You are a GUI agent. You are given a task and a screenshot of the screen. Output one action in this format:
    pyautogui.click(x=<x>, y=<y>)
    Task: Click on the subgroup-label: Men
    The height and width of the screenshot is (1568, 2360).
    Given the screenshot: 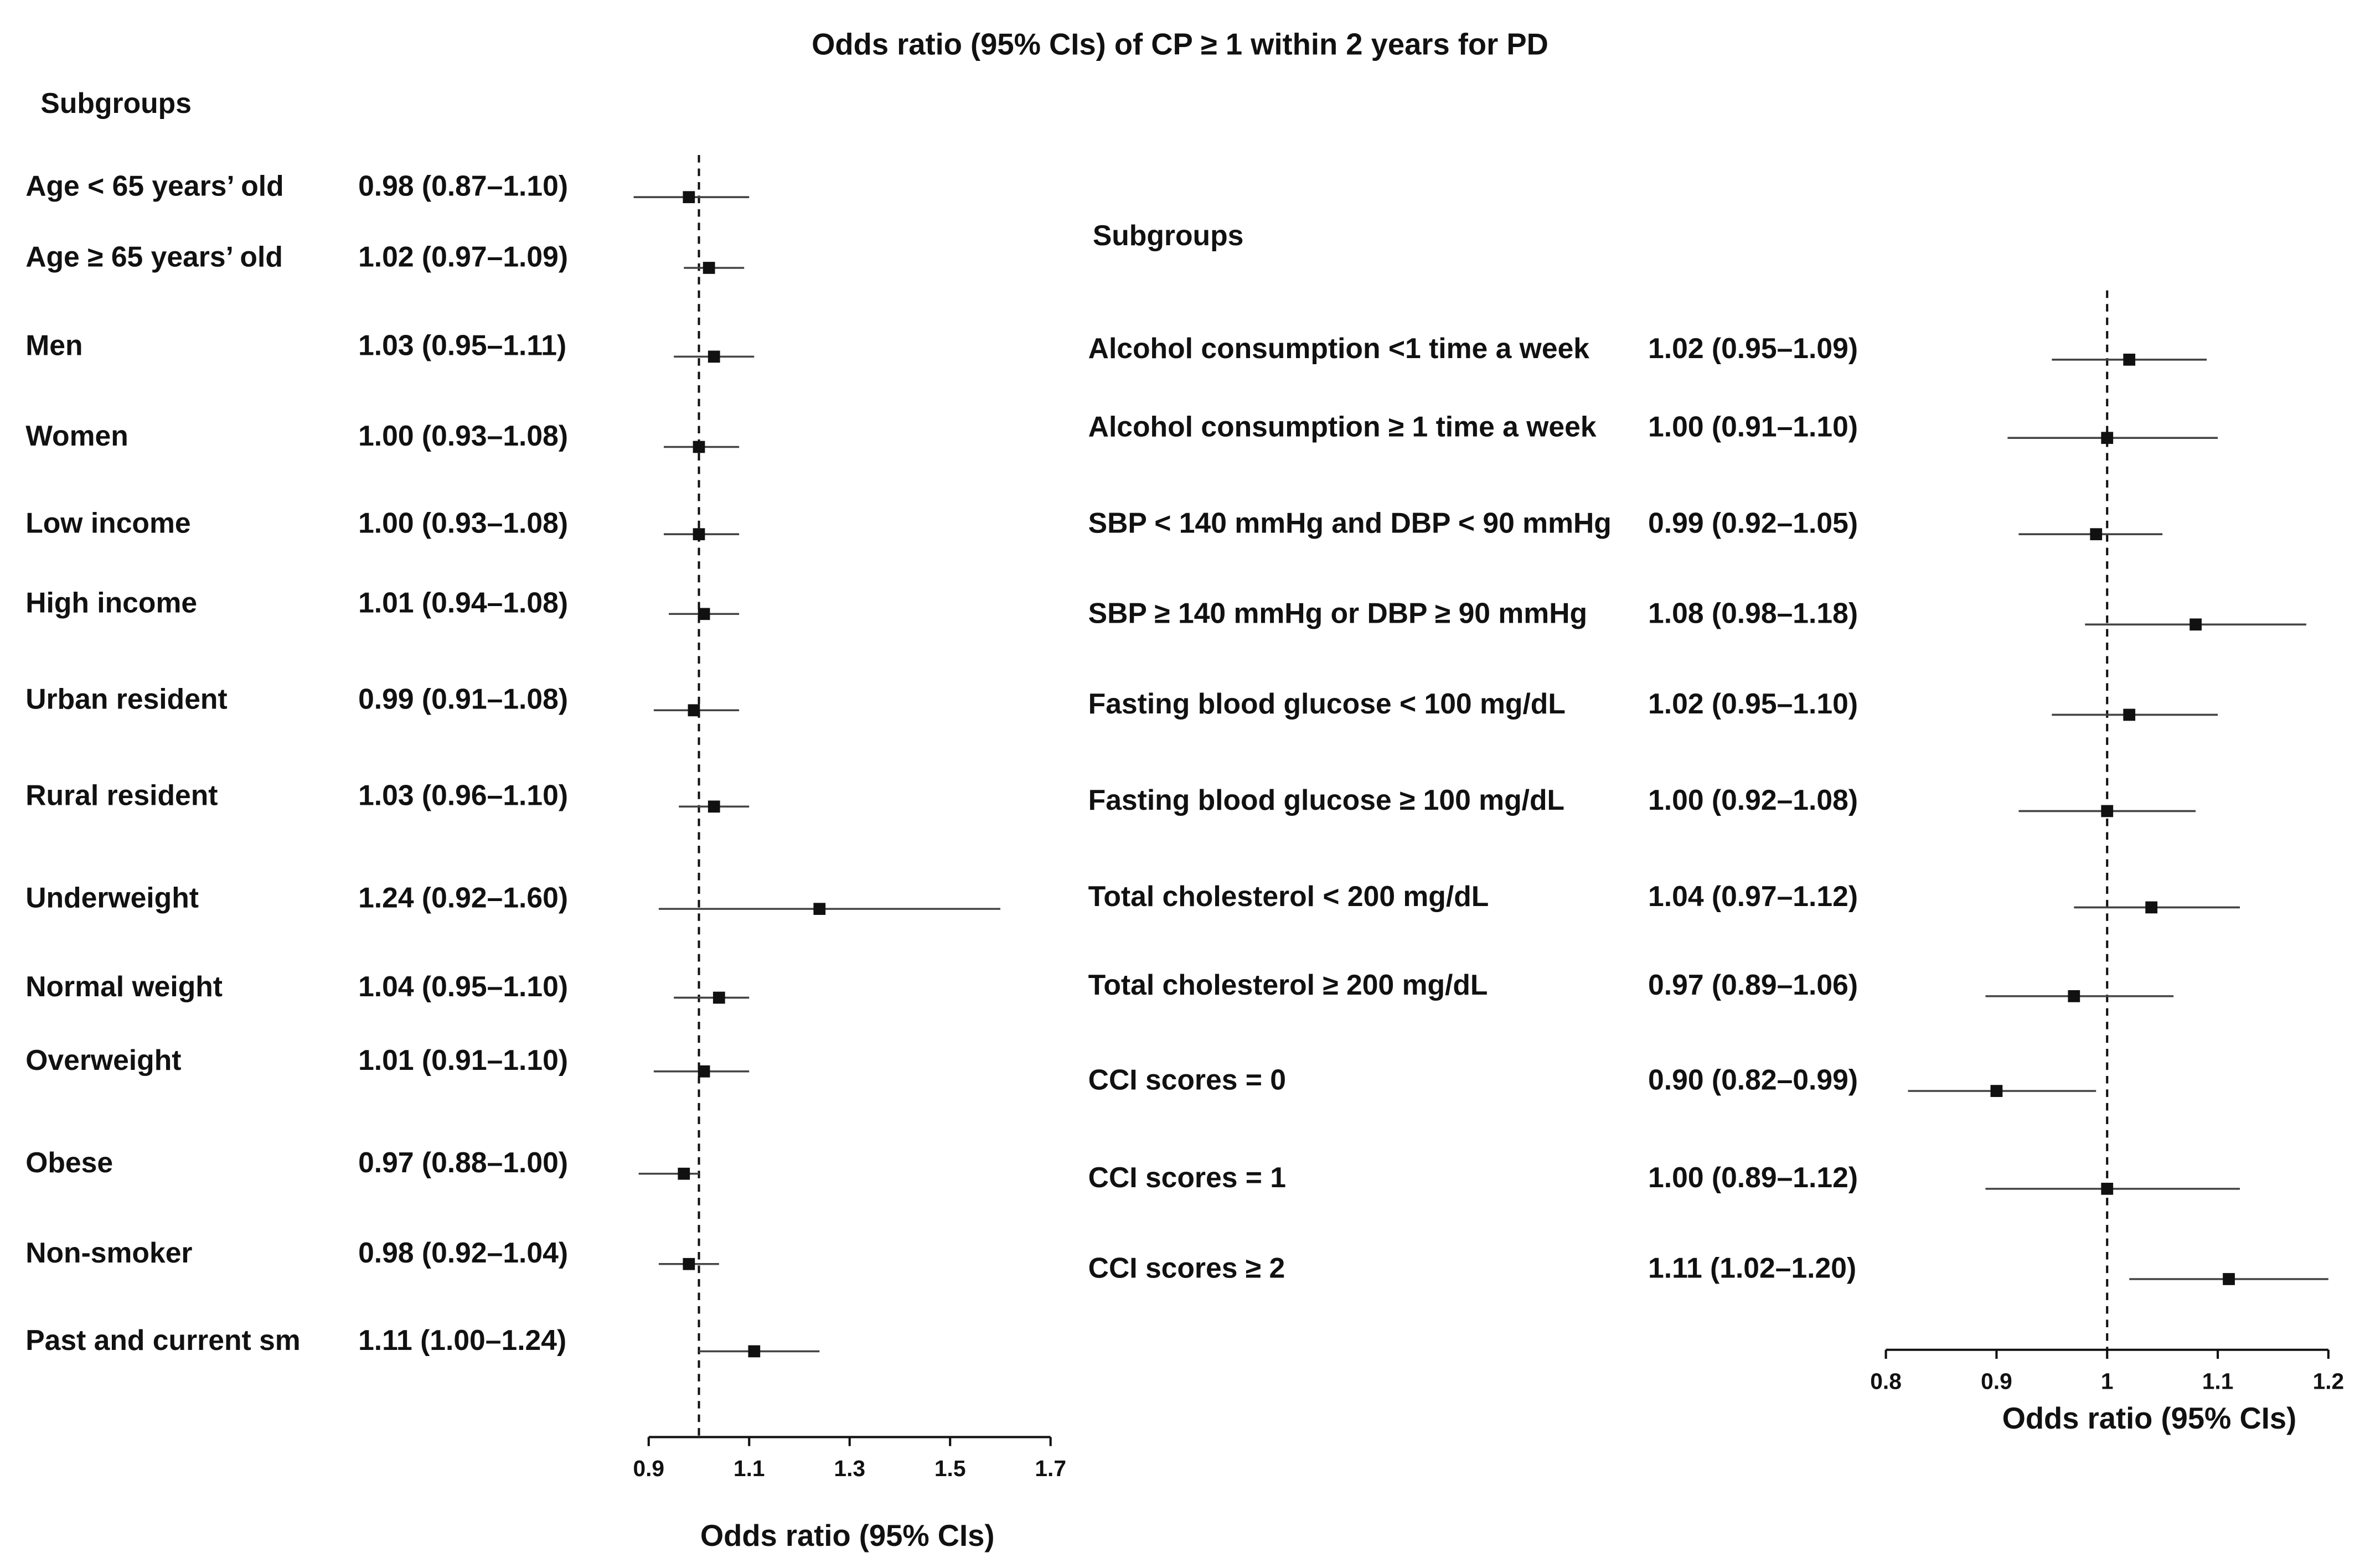 What is the action you would take?
    pyautogui.click(x=53, y=345)
    